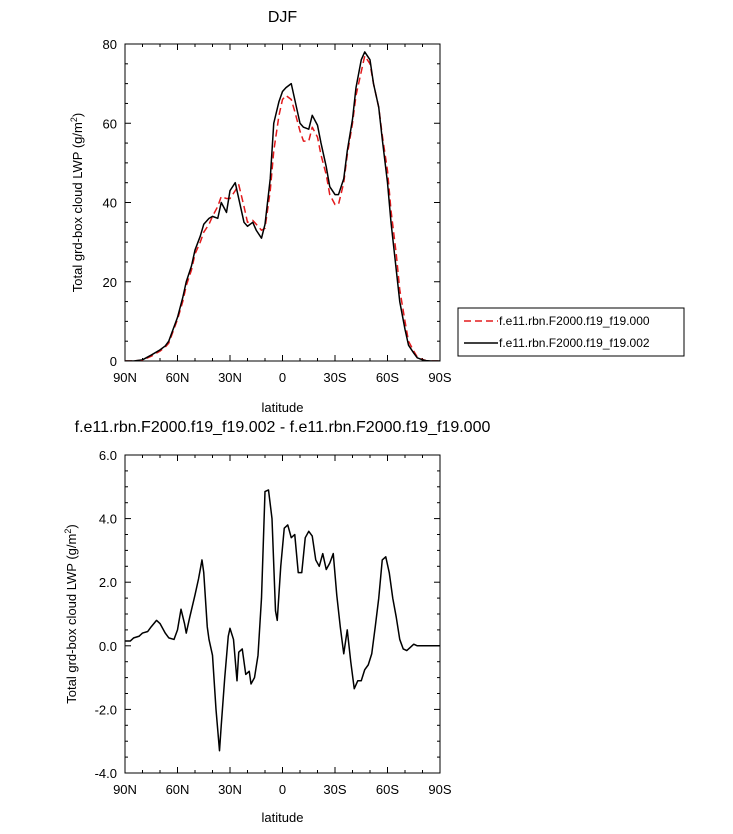 The width and height of the screenshot is (733, 834). I want to click on y-tick-label: 6.0, so click(108, 455).